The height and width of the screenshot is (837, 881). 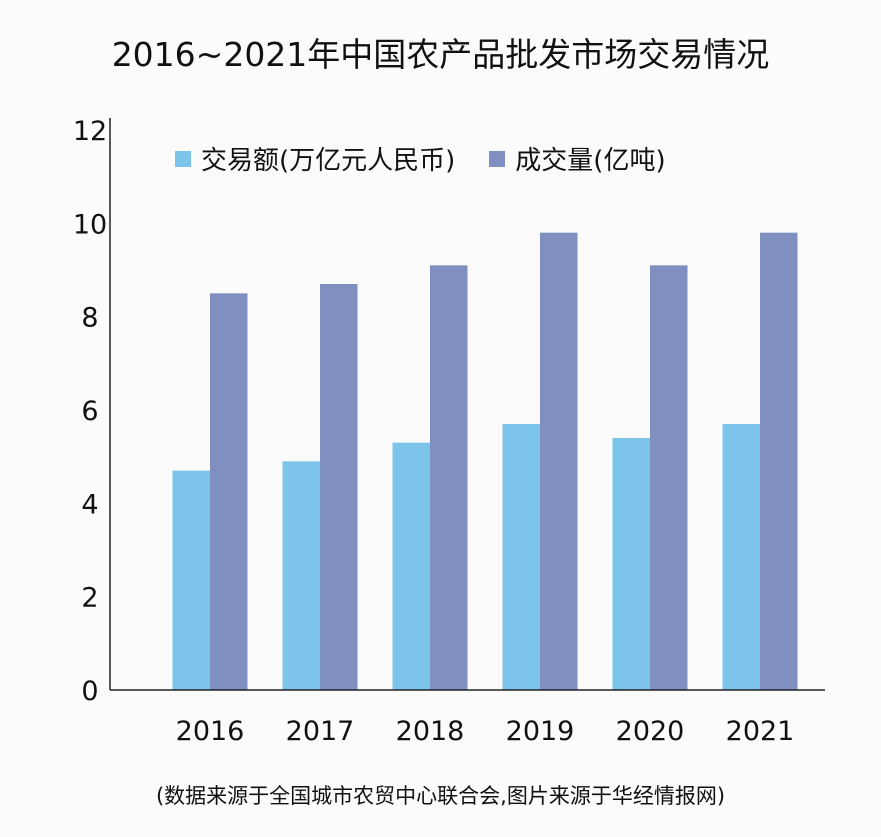 I want to click on legend-item-trade-value: 交易额(万亿元人民币), so click(x=315, y=158).